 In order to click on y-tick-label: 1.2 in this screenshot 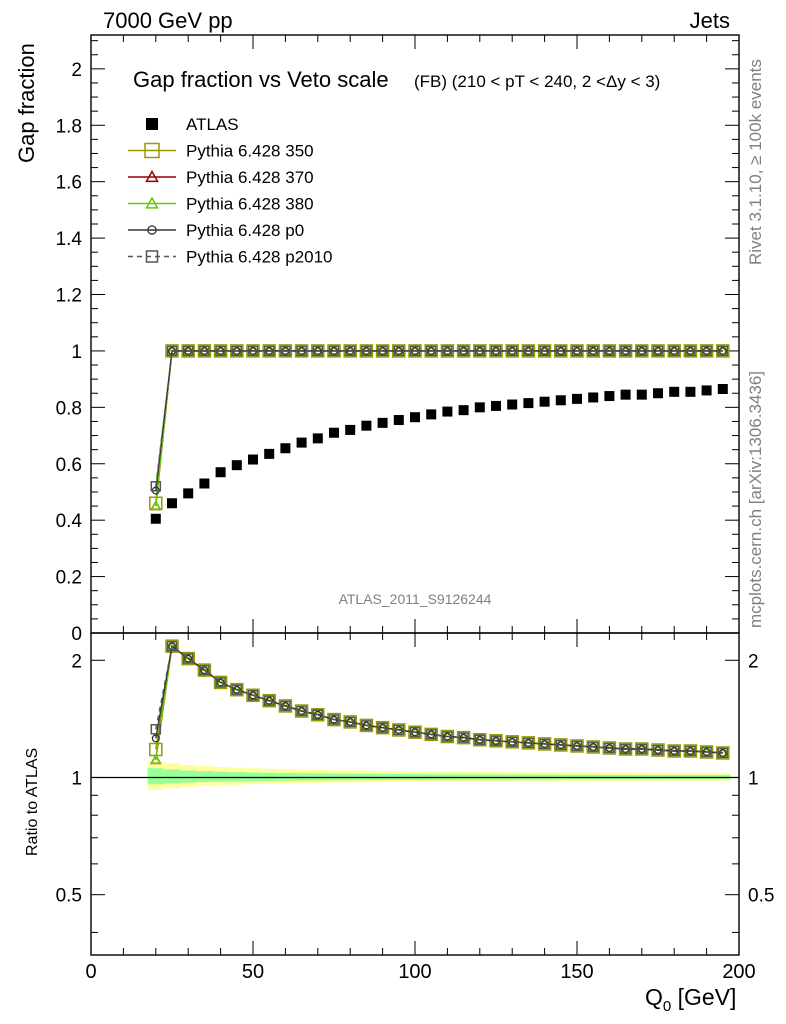, I will do `click(69, 296)`.